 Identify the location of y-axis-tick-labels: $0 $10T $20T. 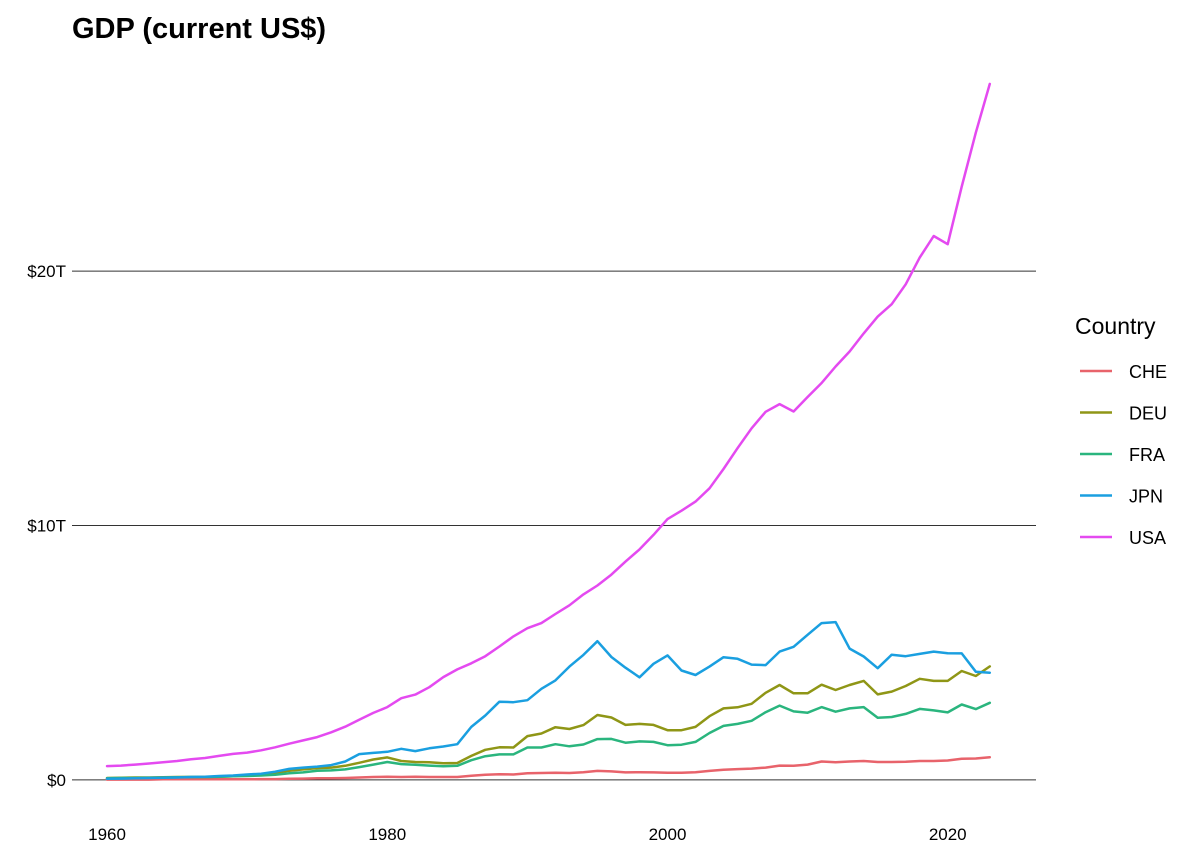
(46, 526).